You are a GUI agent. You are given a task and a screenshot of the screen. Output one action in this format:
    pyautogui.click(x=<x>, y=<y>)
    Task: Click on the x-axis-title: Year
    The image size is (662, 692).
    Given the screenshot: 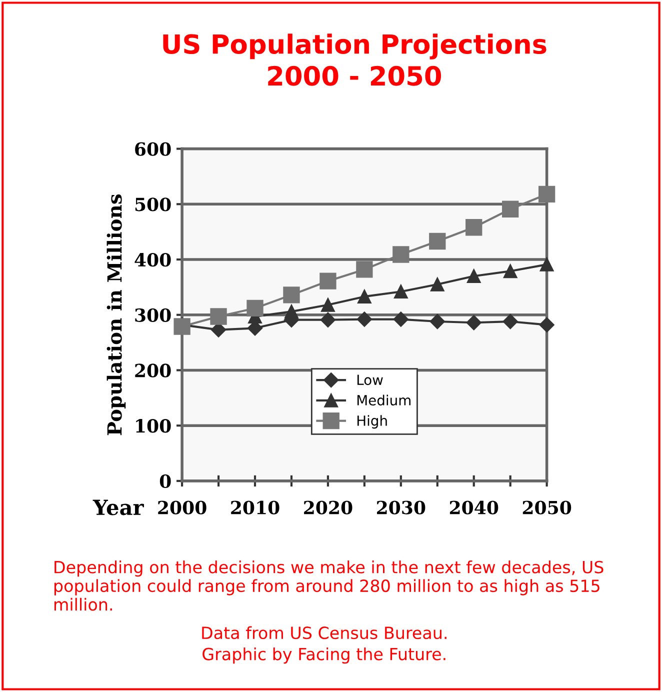 What is the action you would take?
    pyautogui.click(x=118, y=508)
    